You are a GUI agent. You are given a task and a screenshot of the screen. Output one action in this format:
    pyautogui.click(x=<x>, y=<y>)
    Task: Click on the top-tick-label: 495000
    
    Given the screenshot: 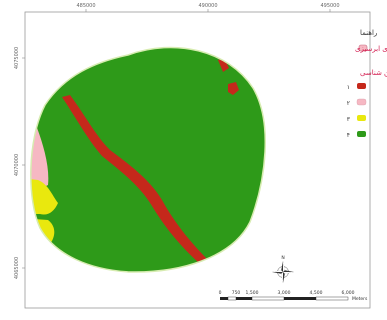 What is the action you would take?
    pyautogui.click(x=329, y=6)
    